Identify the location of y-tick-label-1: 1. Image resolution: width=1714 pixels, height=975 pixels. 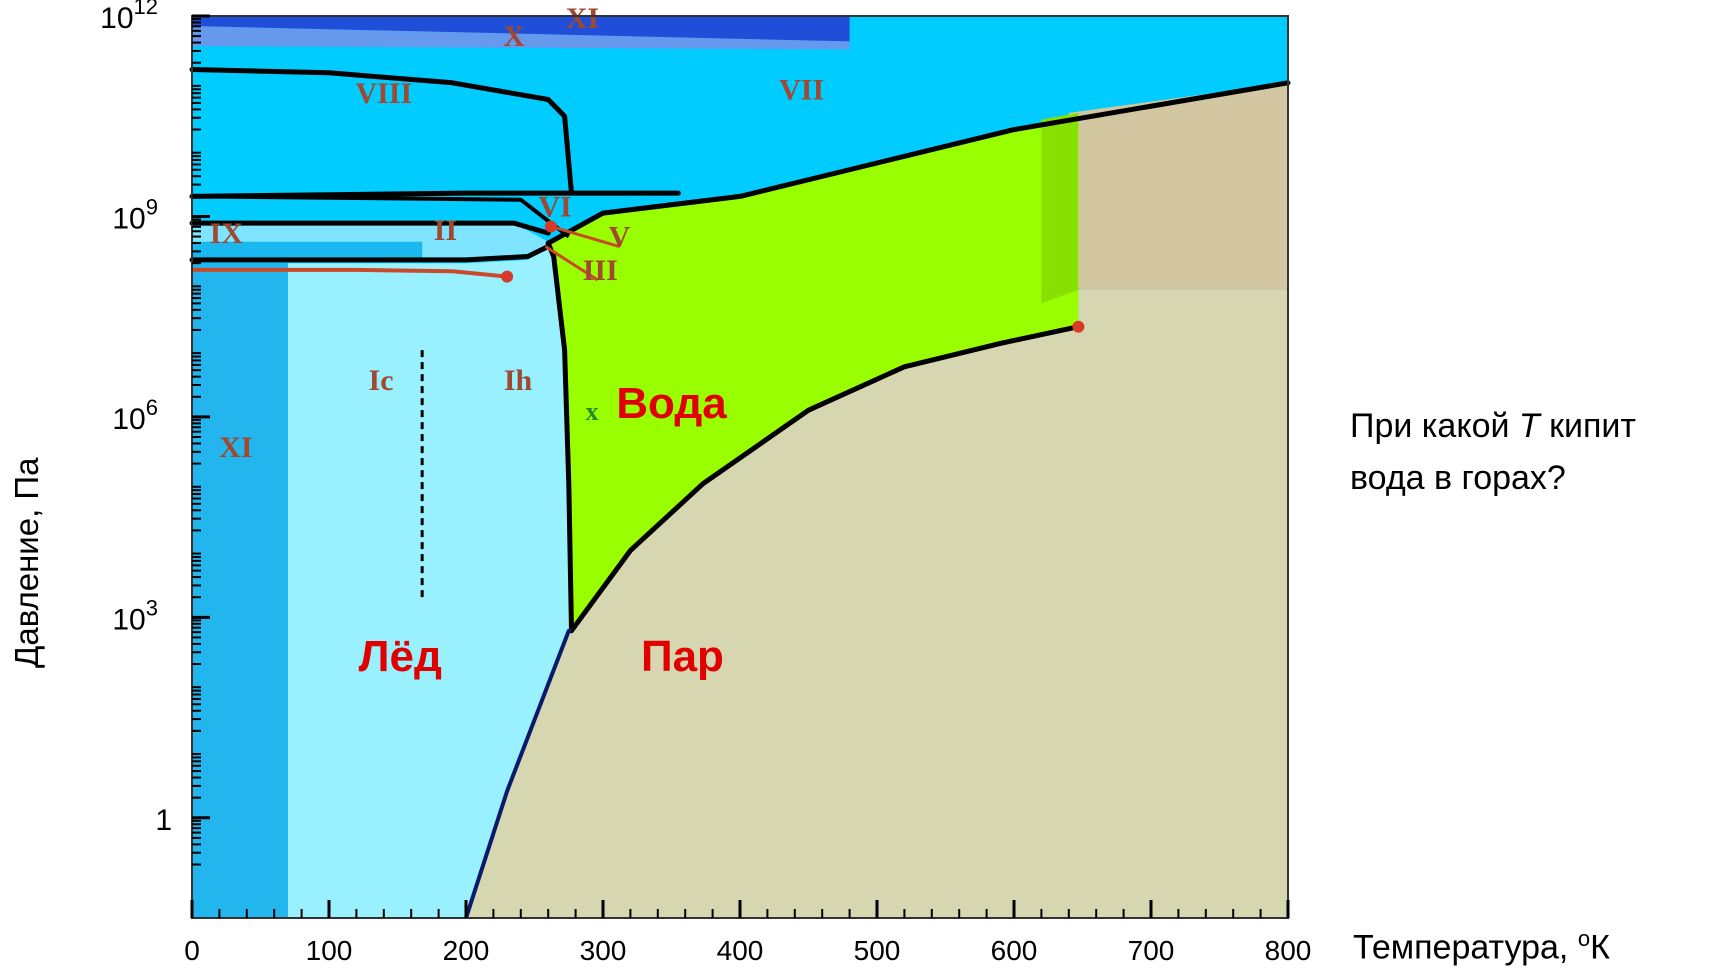
(163, 820).